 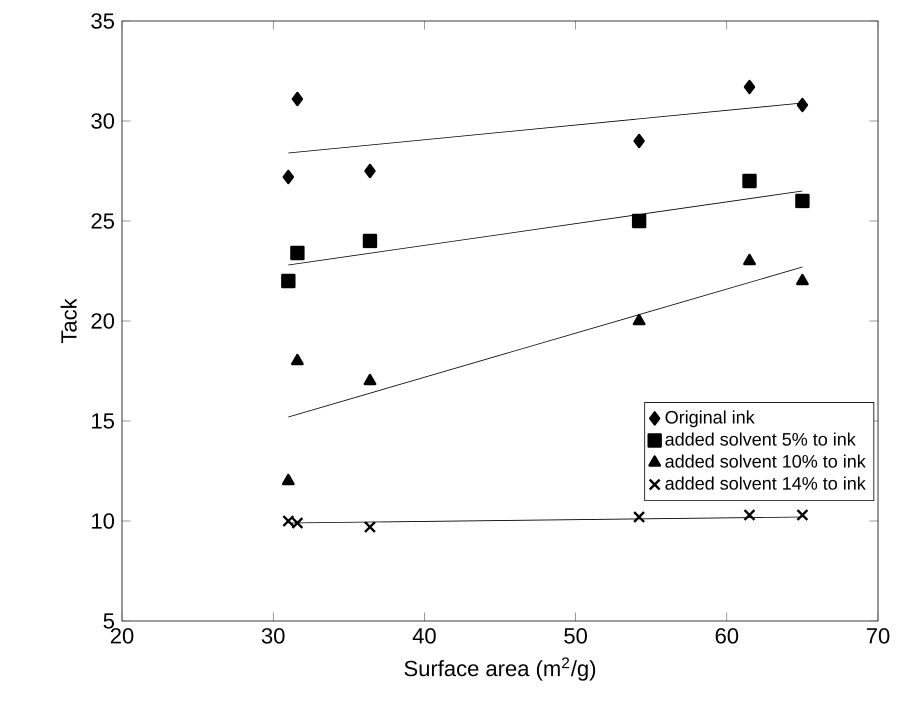 I want to click on x-tick-label: 60, so click(x=727, y=636).